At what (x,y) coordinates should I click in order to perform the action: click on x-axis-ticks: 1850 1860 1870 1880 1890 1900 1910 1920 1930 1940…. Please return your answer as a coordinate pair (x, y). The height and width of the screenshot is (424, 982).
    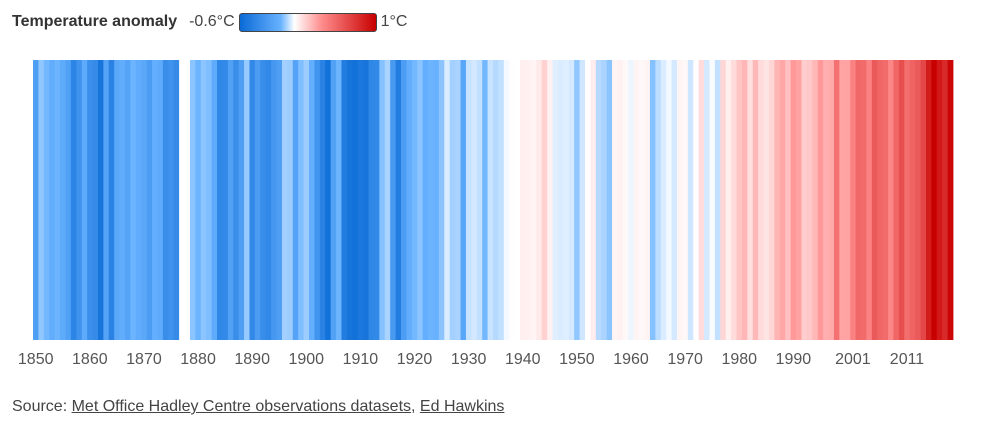
    Looking at the image, I should click on (471, 359).